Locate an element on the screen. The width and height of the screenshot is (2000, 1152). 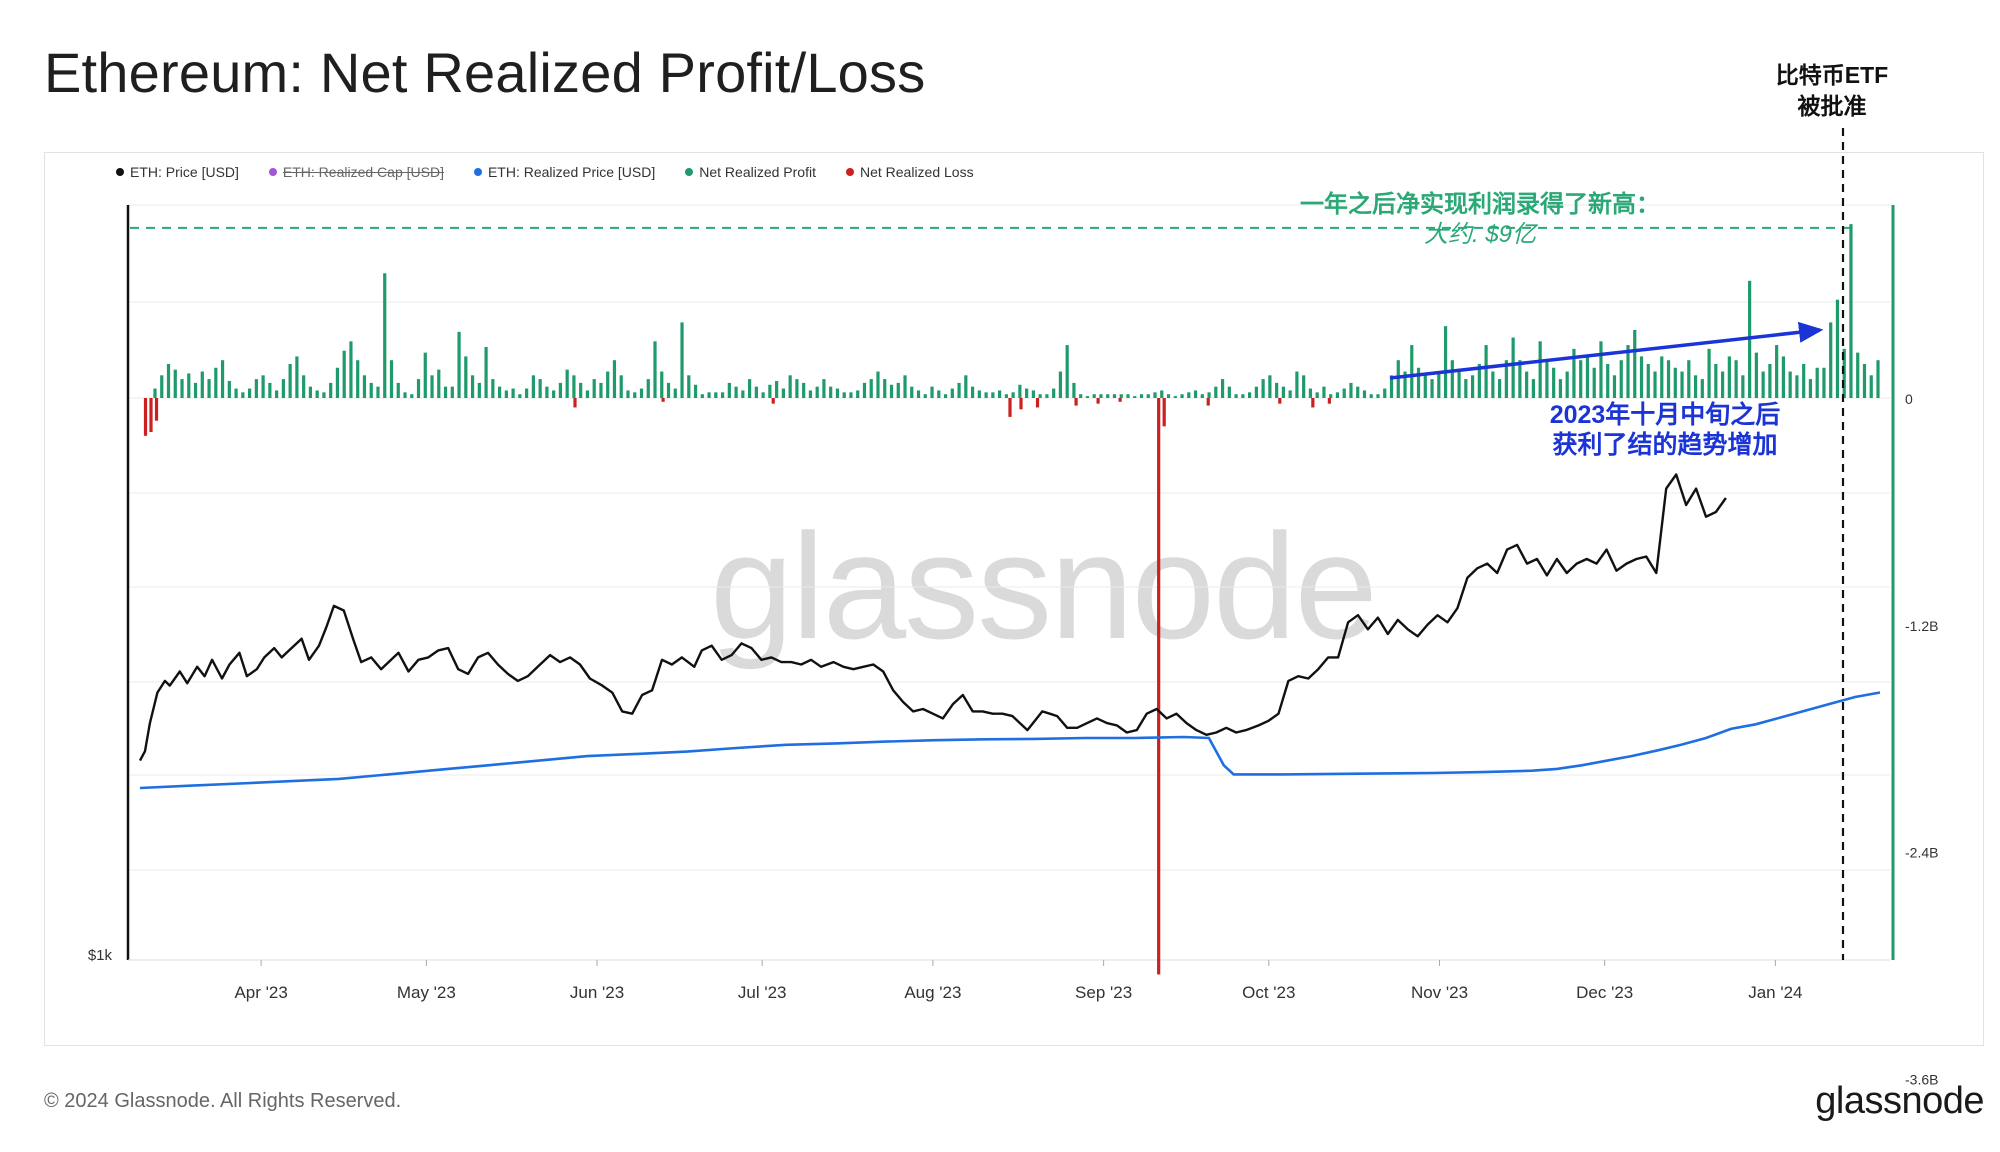
x-axis-tick-label: Jan '24 is located at coordinates (1775, 992).